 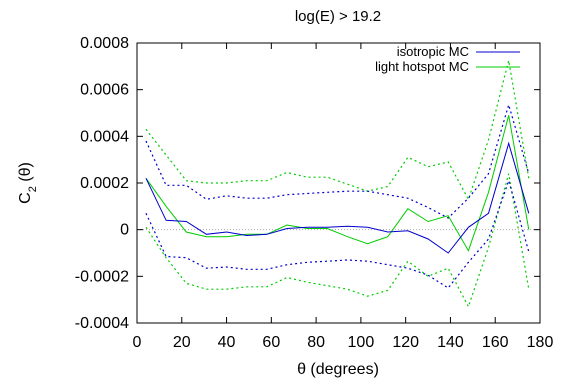 What do you see at coordinates (338, 16) in the screenshot?
I see `chart-title: log(E) > 19.2` at bounding box center [338, 16].